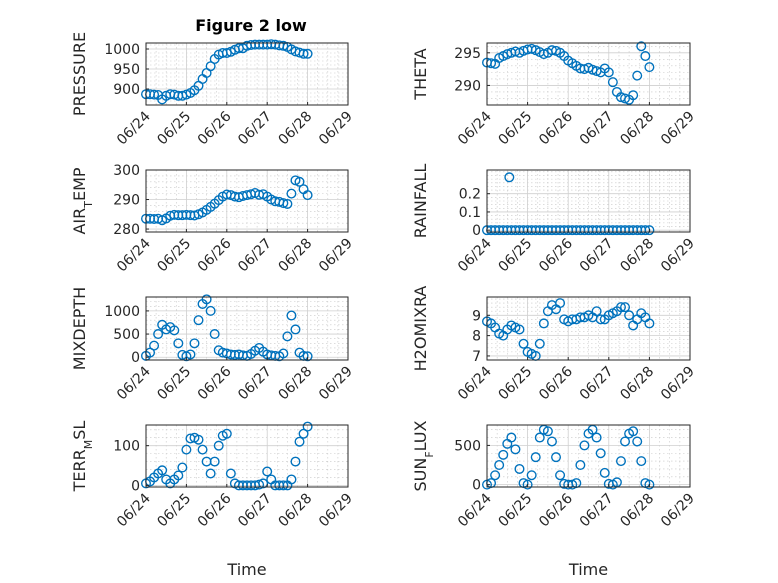 This screenshot has width=778, height=583. I want to click on y-label-part: SL, so click(79, 430).